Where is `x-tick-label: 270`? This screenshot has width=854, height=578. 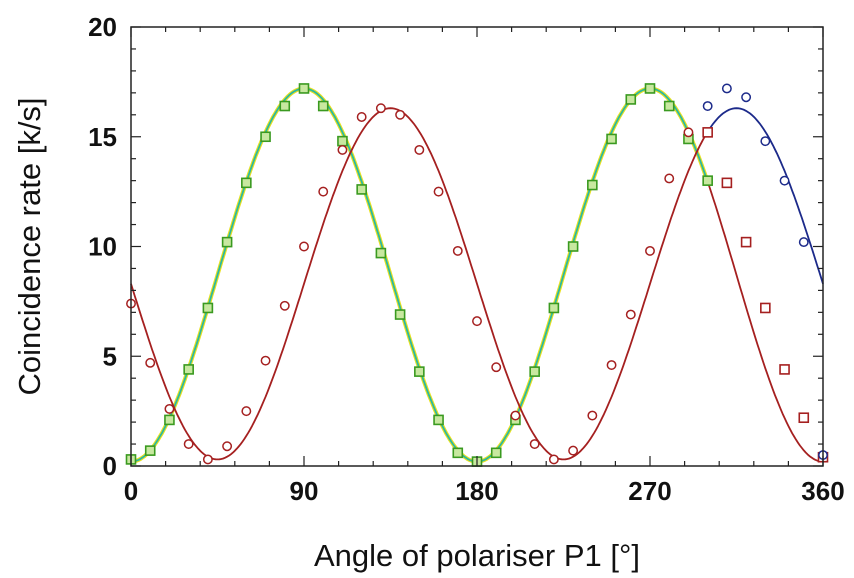 x-tick-label: 270 is located at coordinates (649, 491).